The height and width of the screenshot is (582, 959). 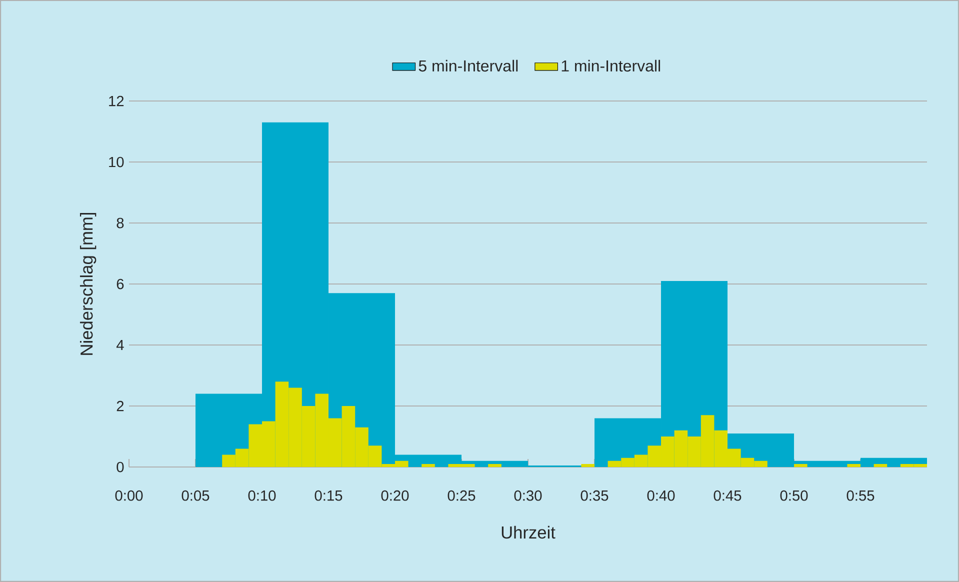 I want to click on y-tick-label: 6, so click(x=120, y=284).